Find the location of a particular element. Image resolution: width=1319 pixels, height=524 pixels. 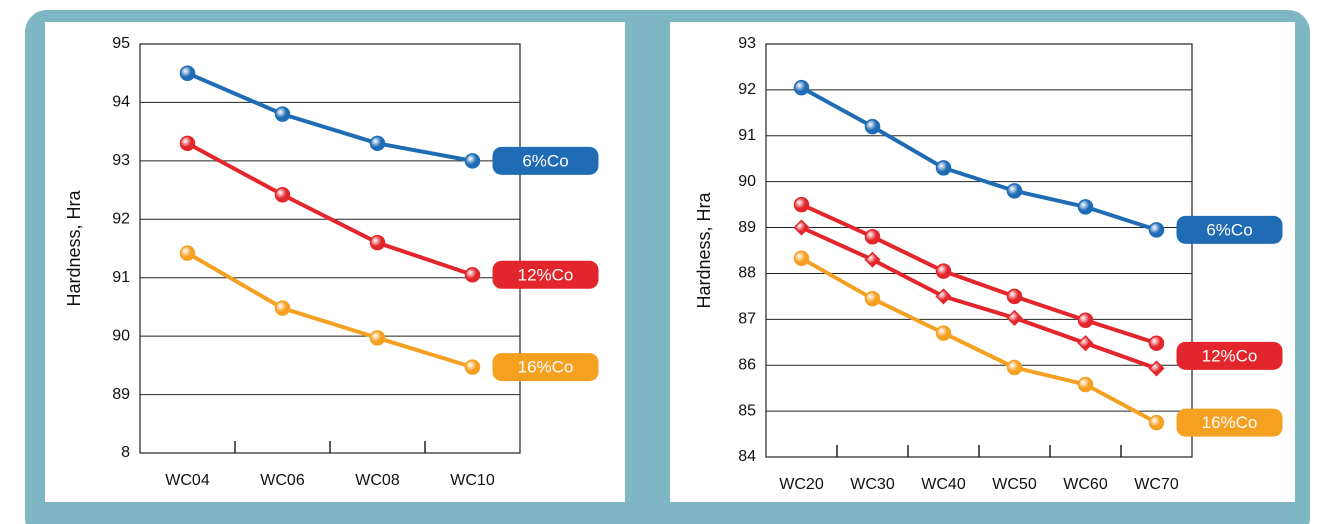

x-tick-label: WC70 is located at coordinates (1156, 484).